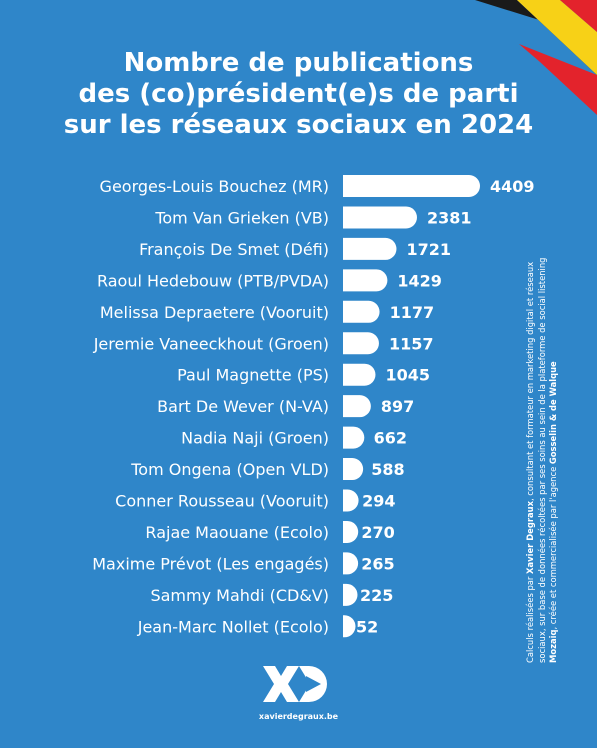  I want to click on category-label: Tom Van Grieken (VB), so click(241, 217).